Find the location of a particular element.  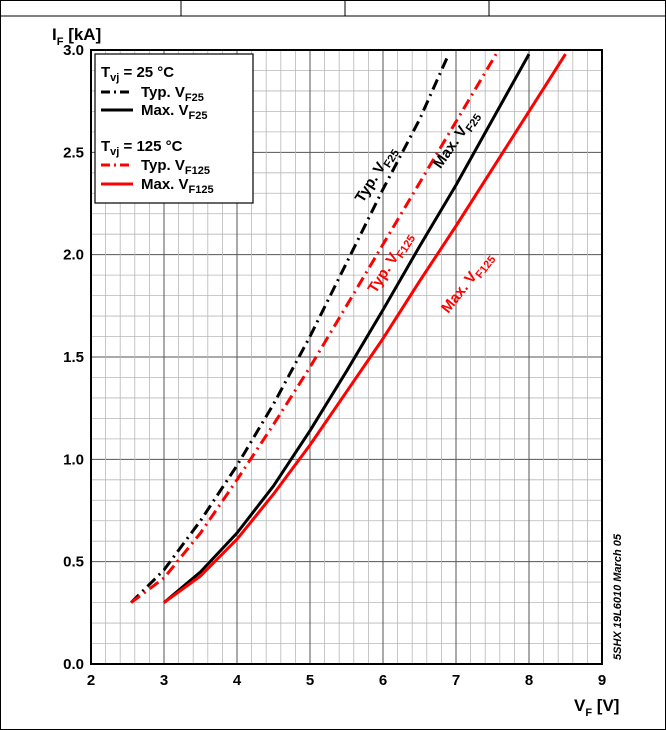

y-tick-label: 1.5 is located at coordinates (73, 357).